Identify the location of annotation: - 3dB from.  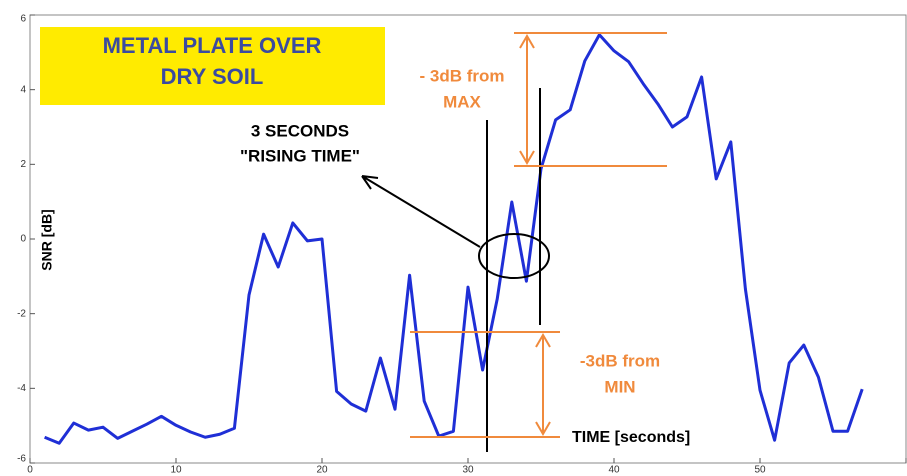
(462, 75).